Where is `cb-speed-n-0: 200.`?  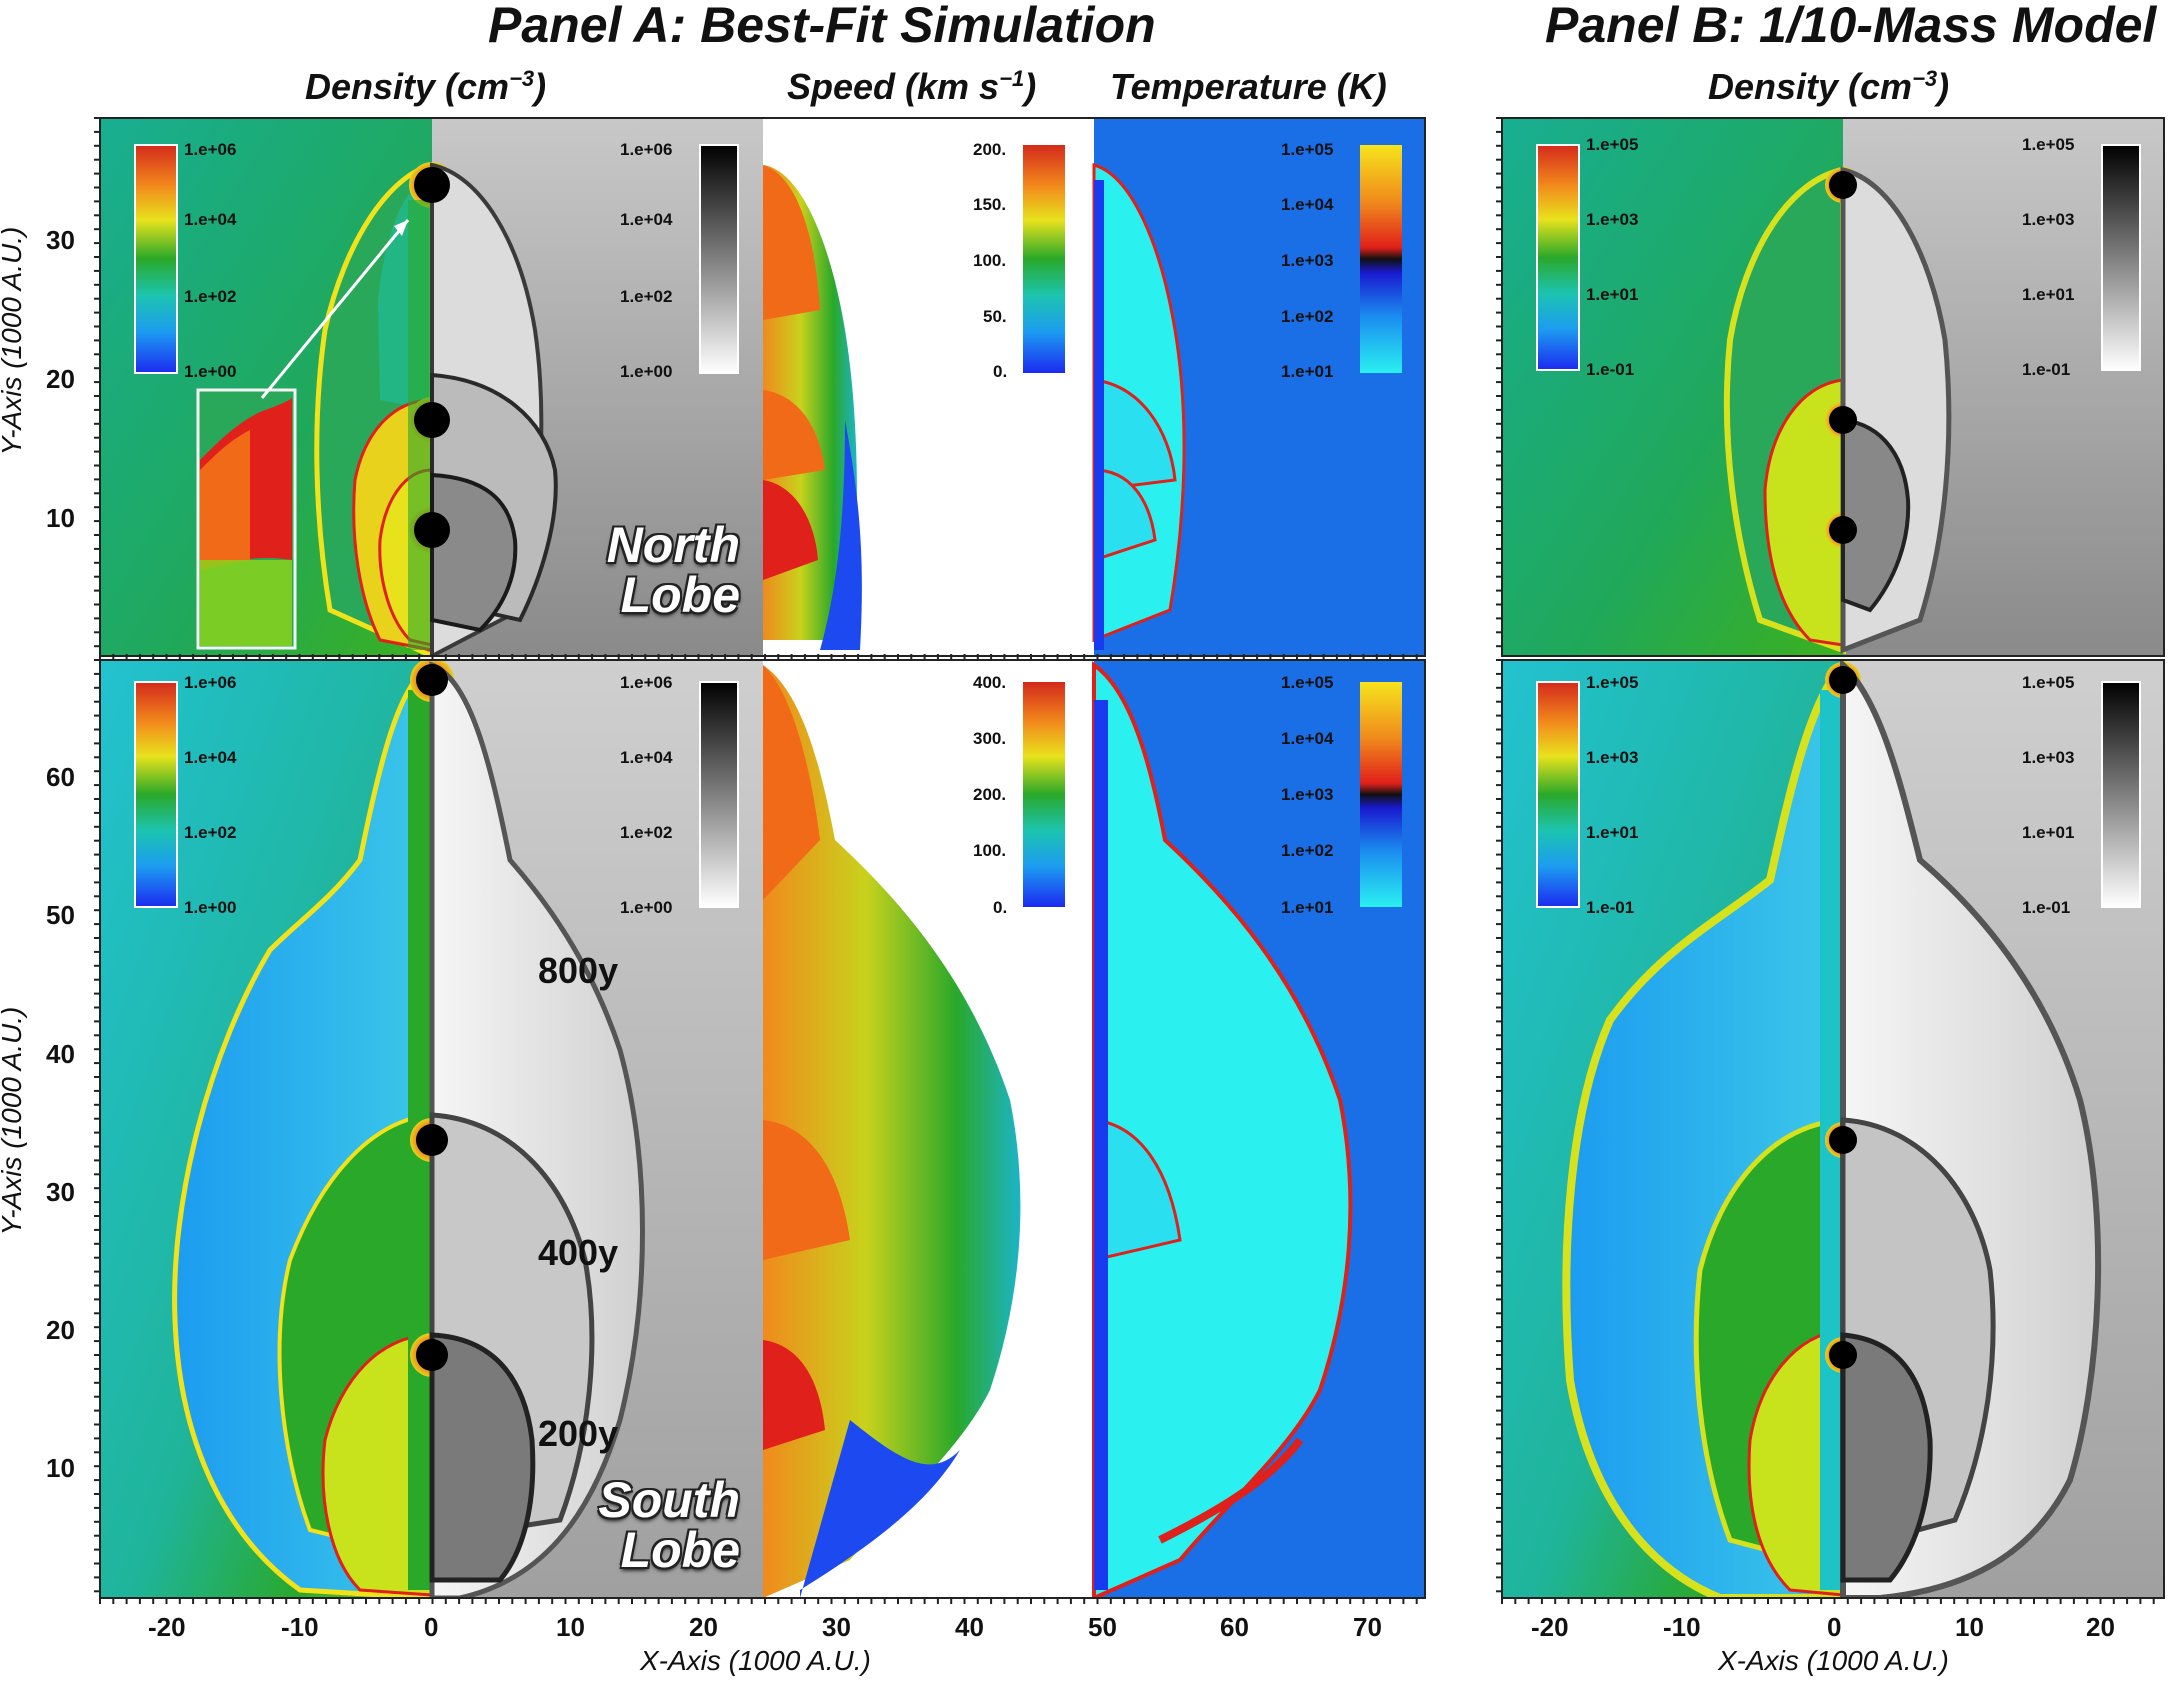 cb-speed-n-0: 200. is located at coordinates (990, 149).